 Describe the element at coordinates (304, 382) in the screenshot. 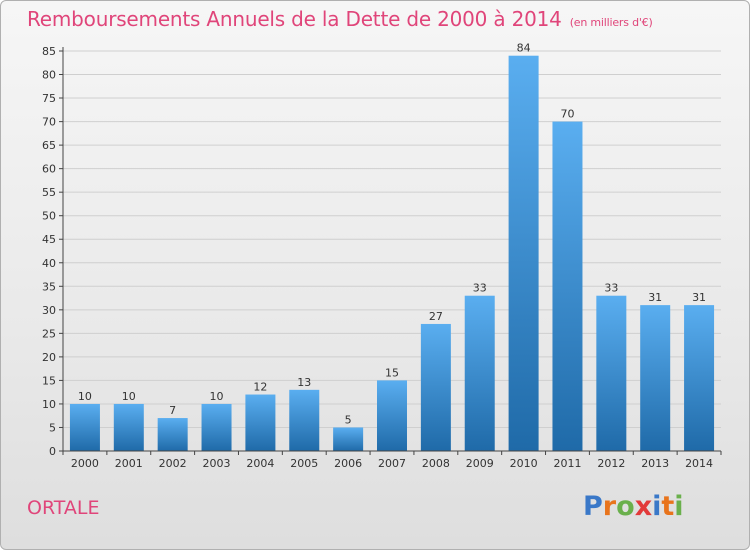

I see `bar-value-label: 13` at that location.